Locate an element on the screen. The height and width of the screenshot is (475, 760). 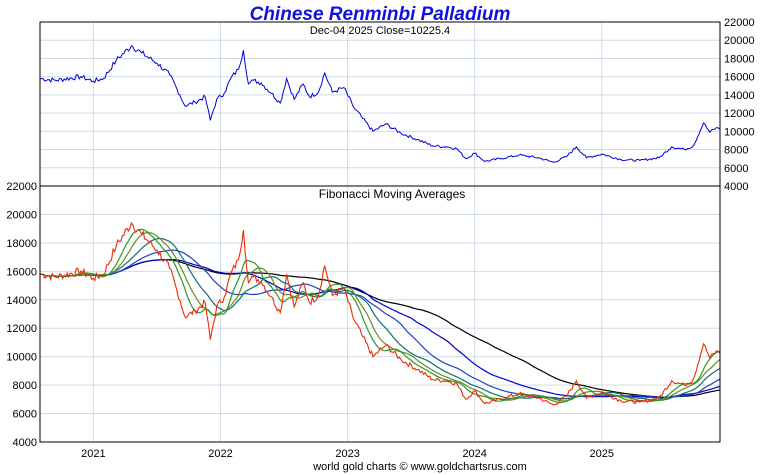
top-y-tick-label: 14000 is located at coordinates (739, 96).